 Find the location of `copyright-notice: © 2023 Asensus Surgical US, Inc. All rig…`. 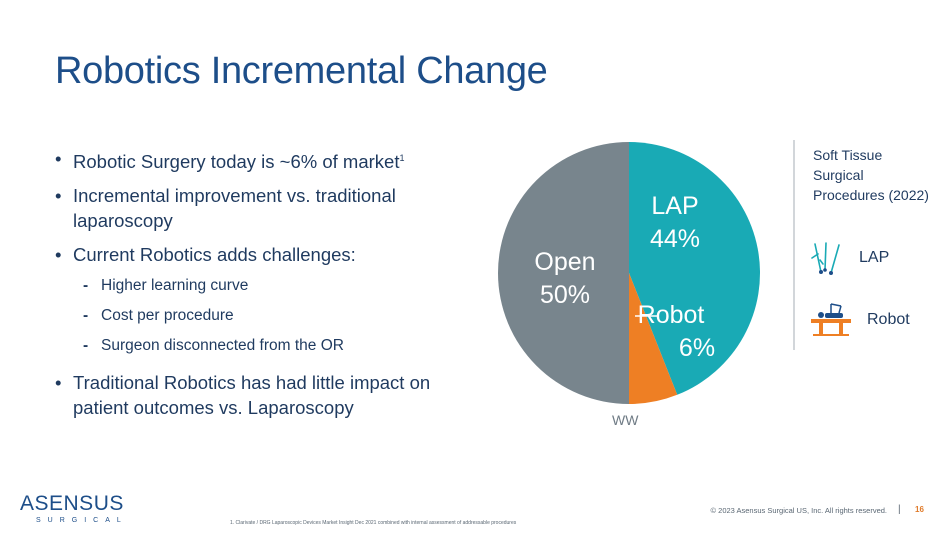

copyright-notice: © 2023 Asensus Surgical US, Inc. All rig… is located at coordinates (798, 510).